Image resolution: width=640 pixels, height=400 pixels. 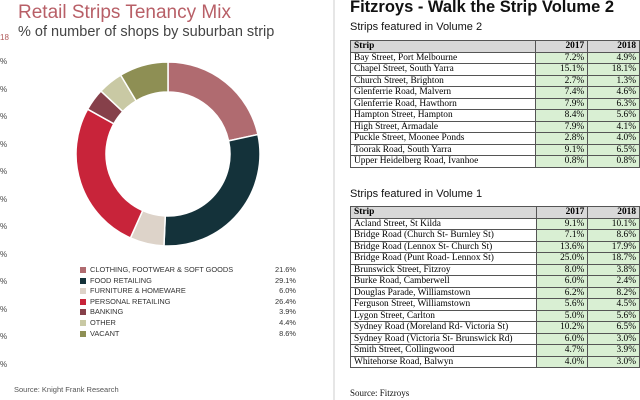 What do you see at coordinates (105, 333) in the screenshot?
I see `legend-label: VACANT` at bounding box center [105, 333].